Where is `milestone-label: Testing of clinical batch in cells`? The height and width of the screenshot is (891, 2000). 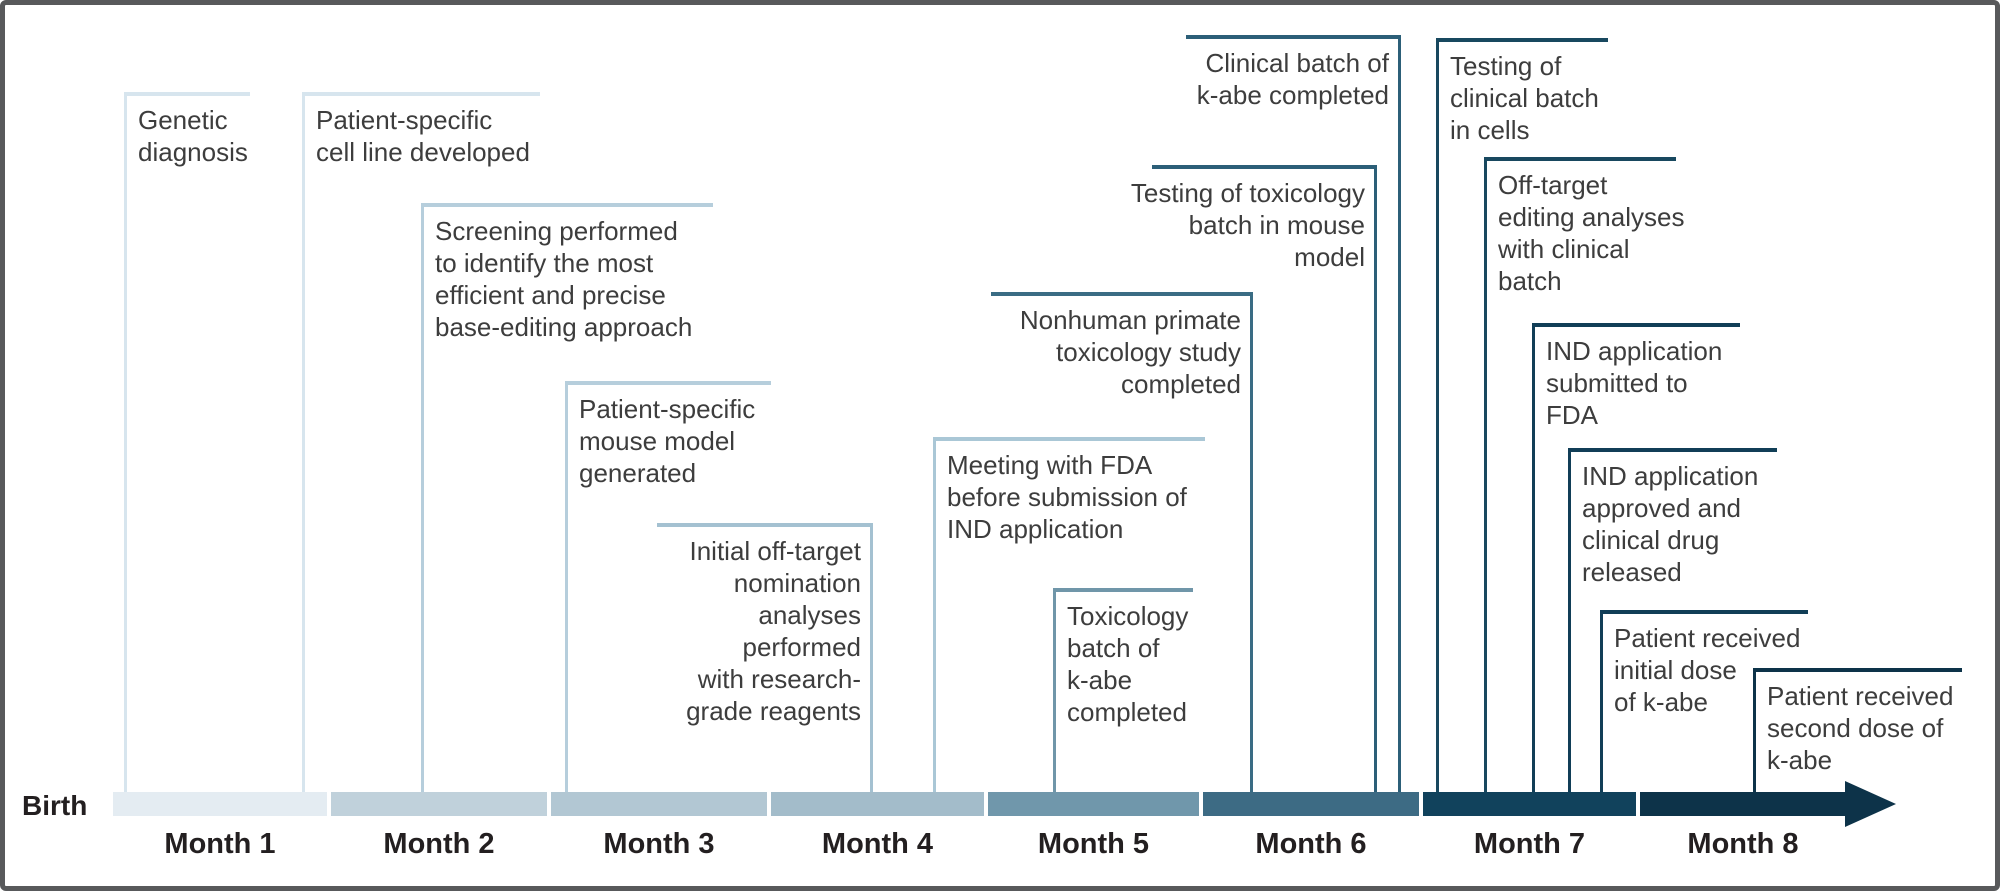 milestone-label: Testing of clinical batch in cells is located at coordinates (1524, 98).